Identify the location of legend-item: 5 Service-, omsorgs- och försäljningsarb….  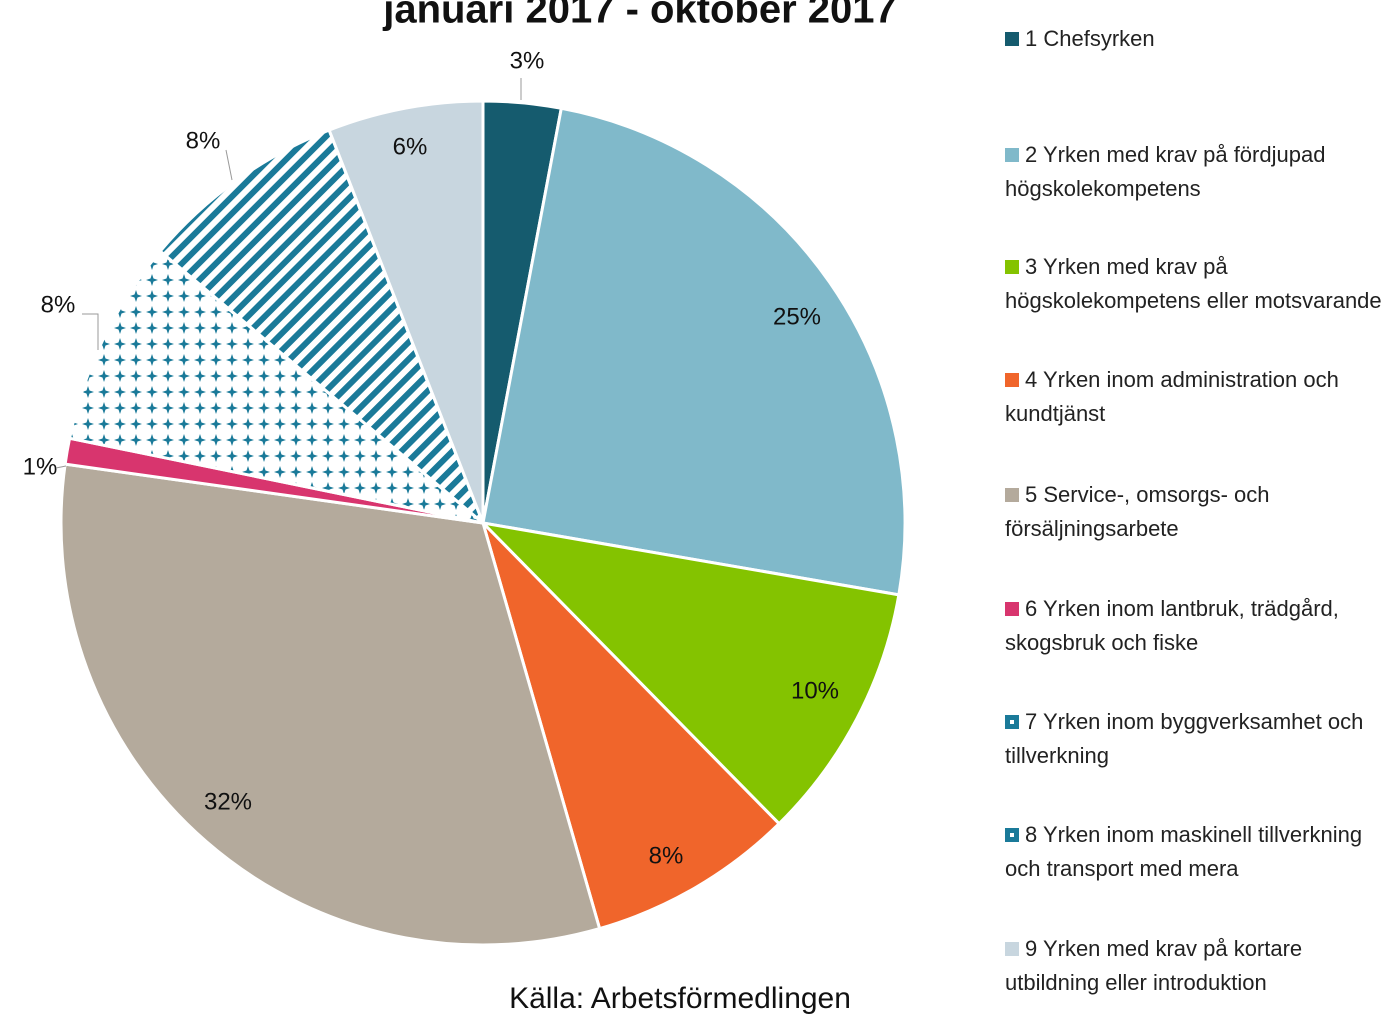
(1197, 512).